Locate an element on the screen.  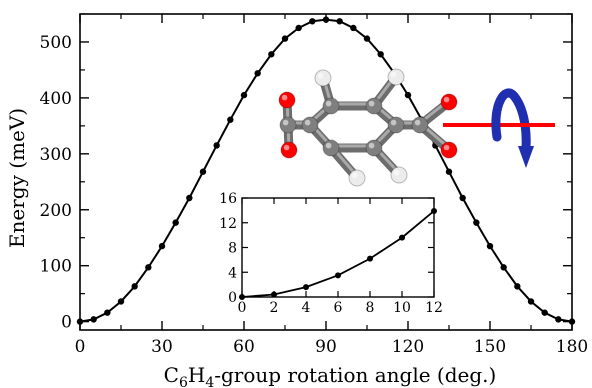
inset-x-tick-label: 0 is located at coordinates (242, 308).